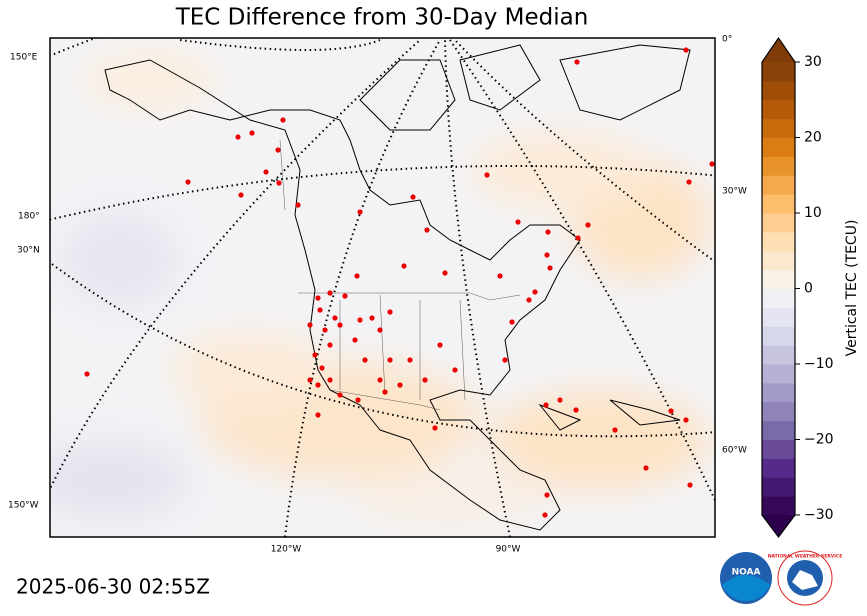 The height and width of the screenshot is (616, 867). I want to click on colorbar-tick-label: −20, so click(819, 440).